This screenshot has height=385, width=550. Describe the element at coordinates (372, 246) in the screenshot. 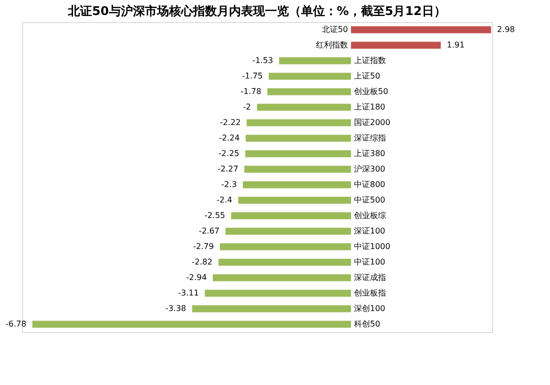

I see `y-tick-label: 中证1000` at that location.